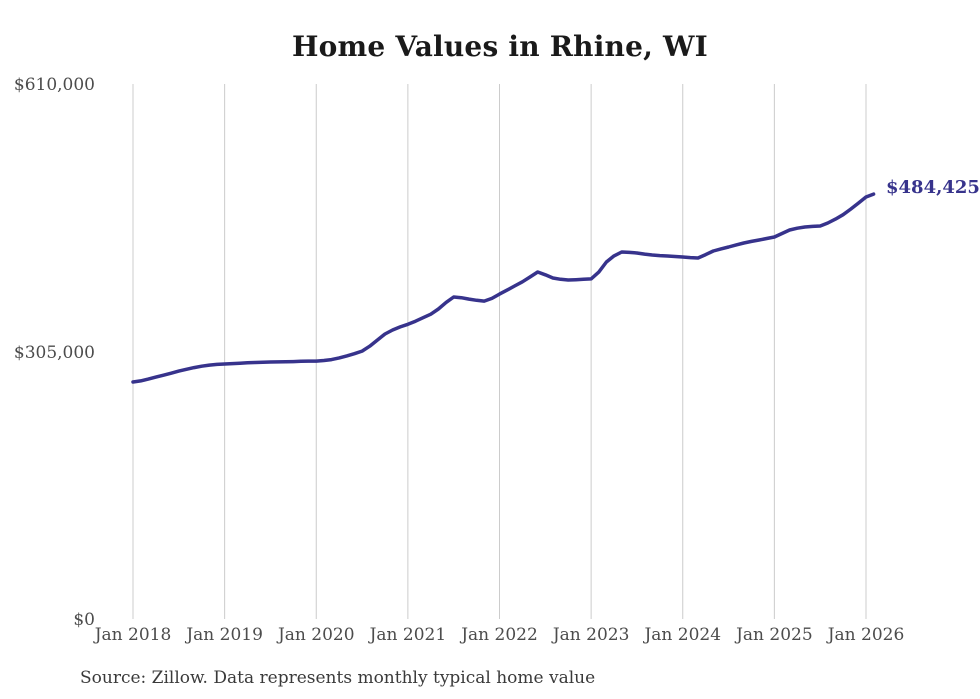 The image size is (980, 699). Describe the element at coordinates (591, 635) in the screenshot. I see `x-tick-label: Jan 2023` at that location.